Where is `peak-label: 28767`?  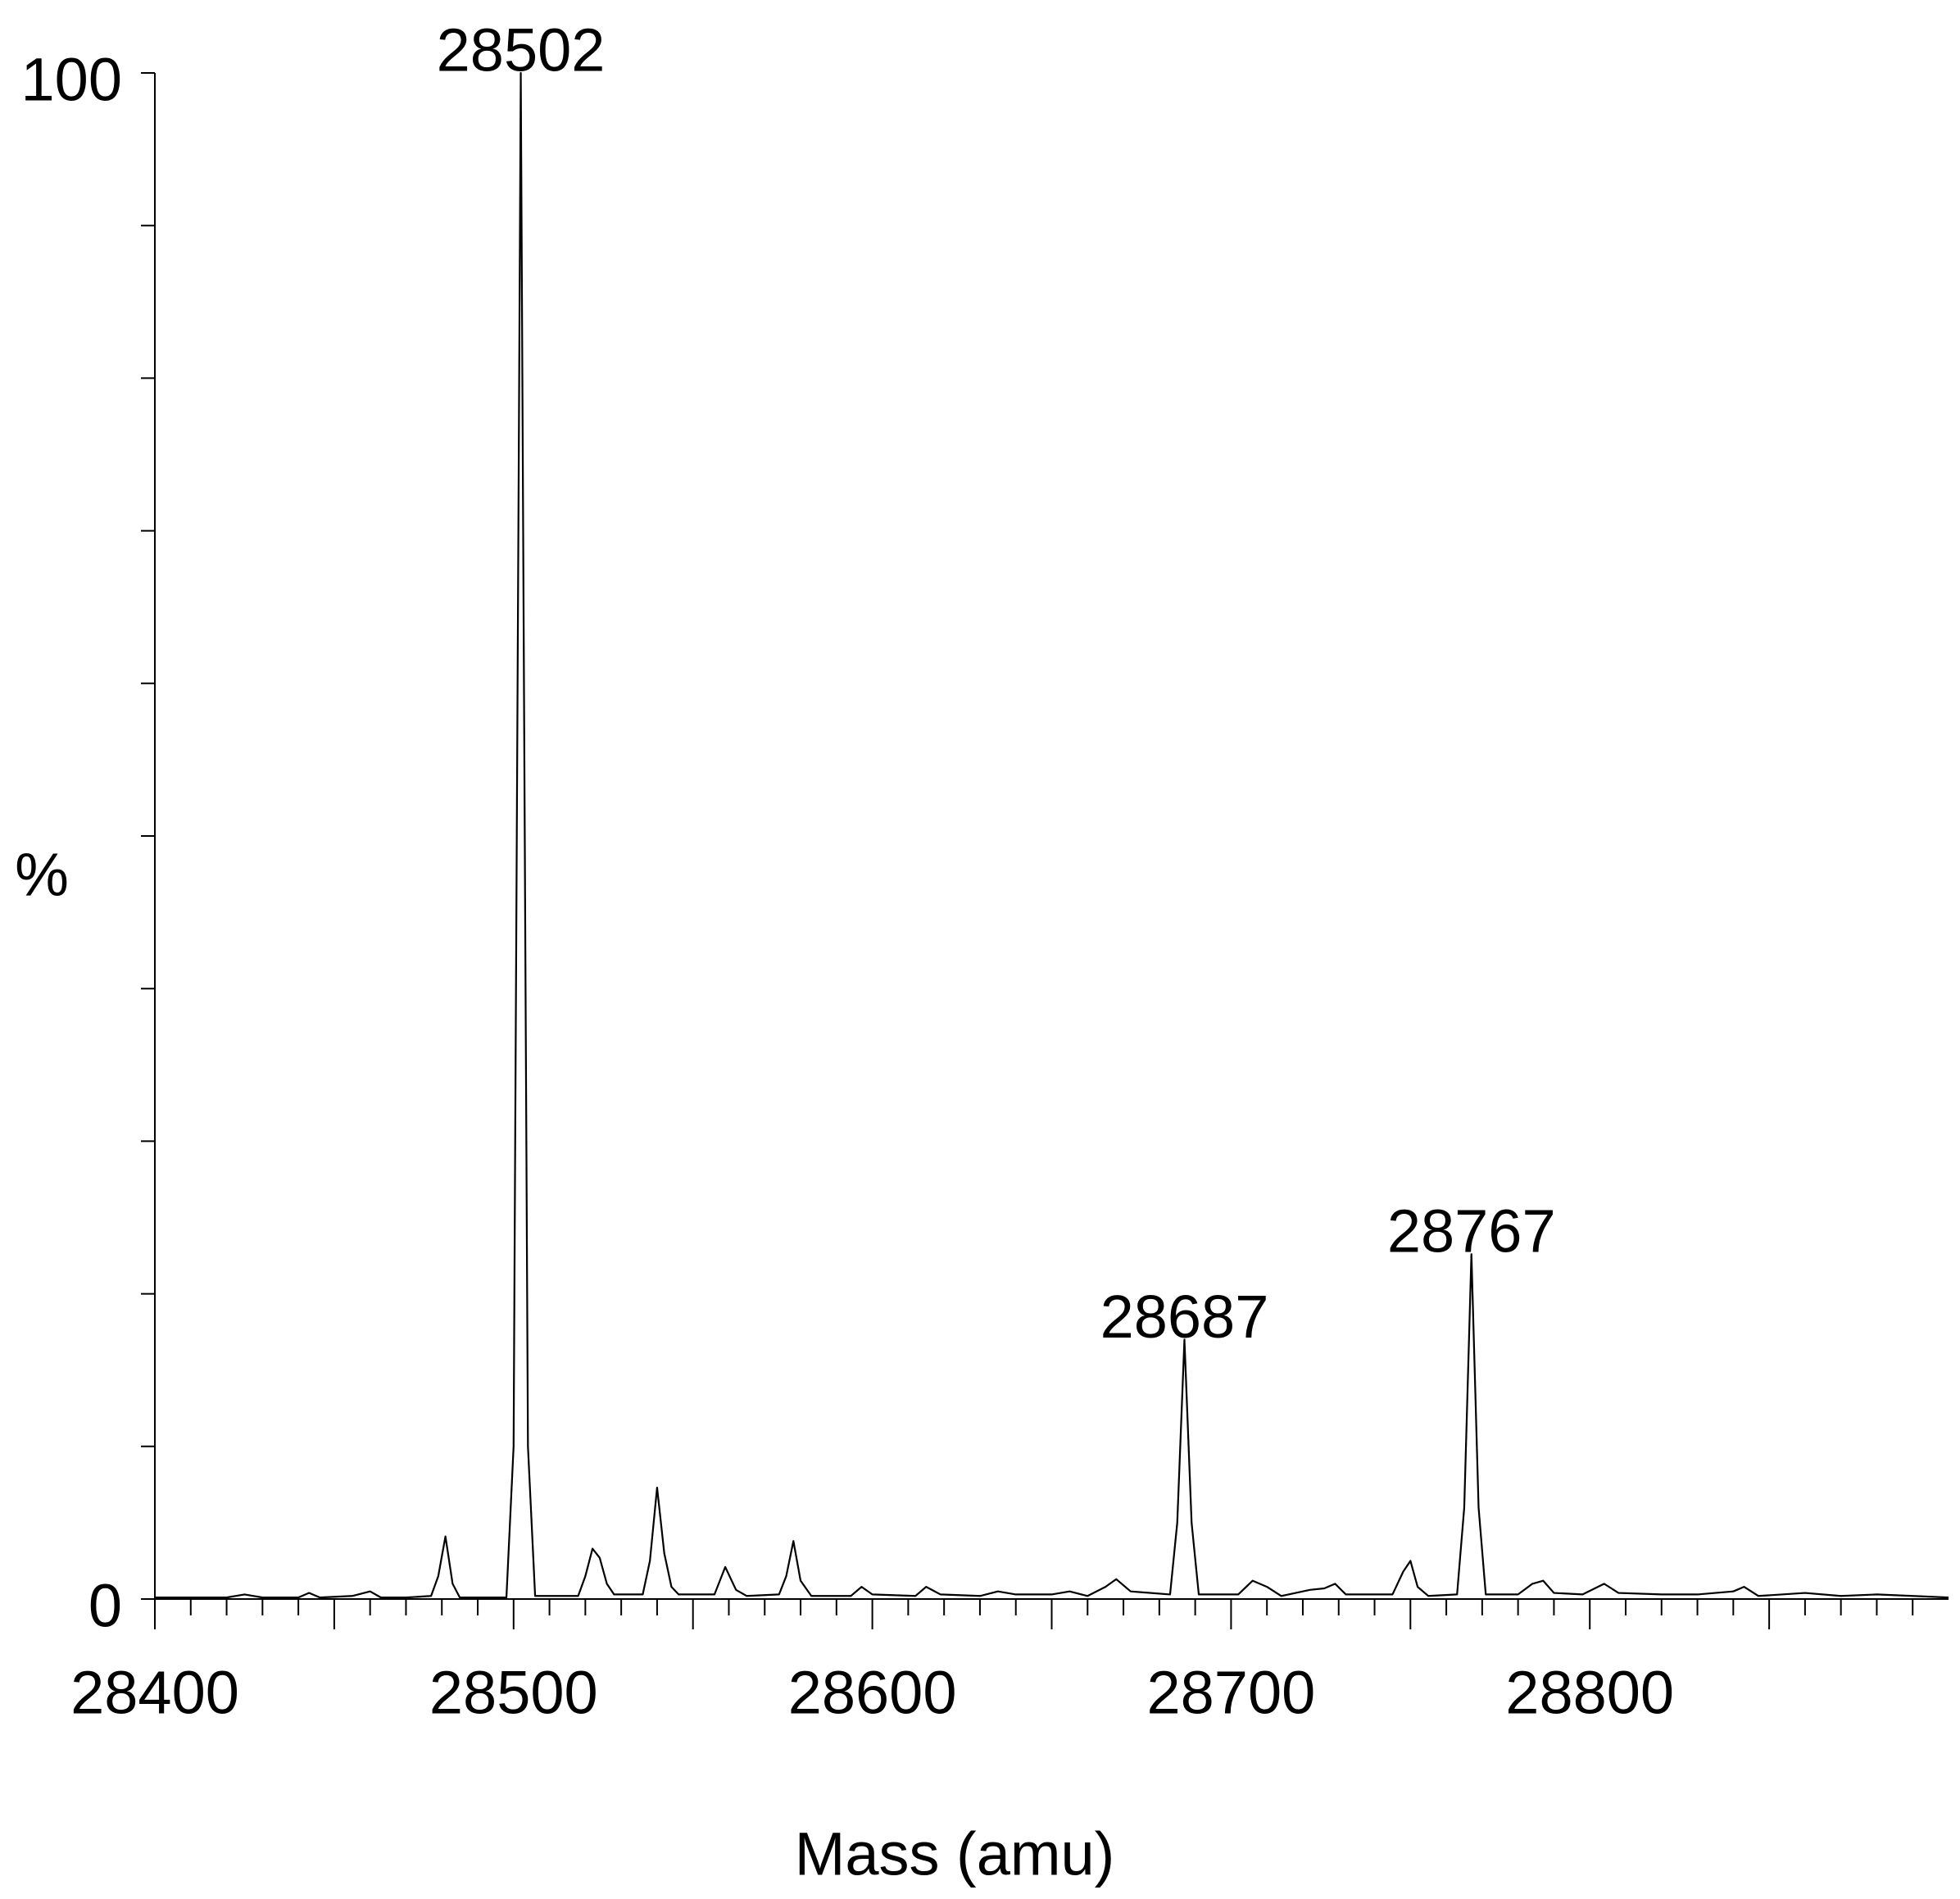 peak-label: 28767 is located at coordinates (1471, 1231).